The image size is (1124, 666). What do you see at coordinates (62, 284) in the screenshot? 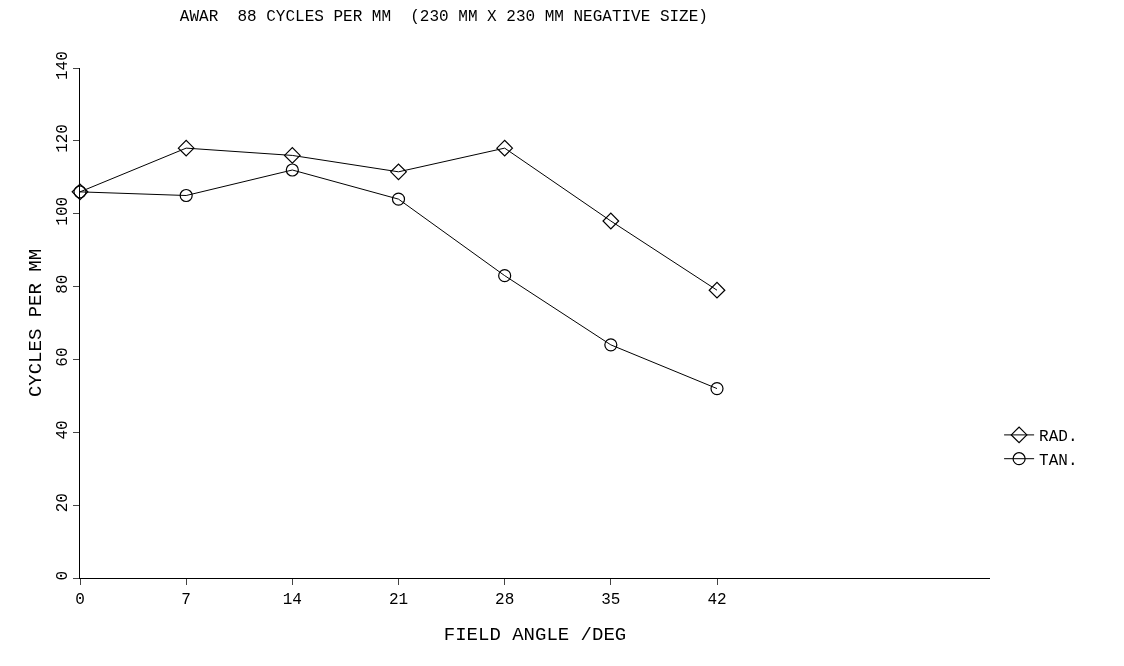
I see `y-tick-label: 80` at bounding box center [62, 284].